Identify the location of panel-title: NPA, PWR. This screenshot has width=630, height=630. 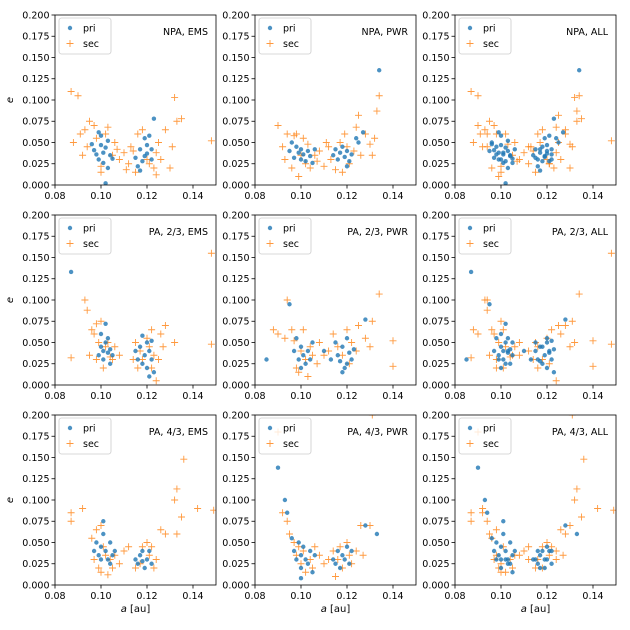
(385, 32).